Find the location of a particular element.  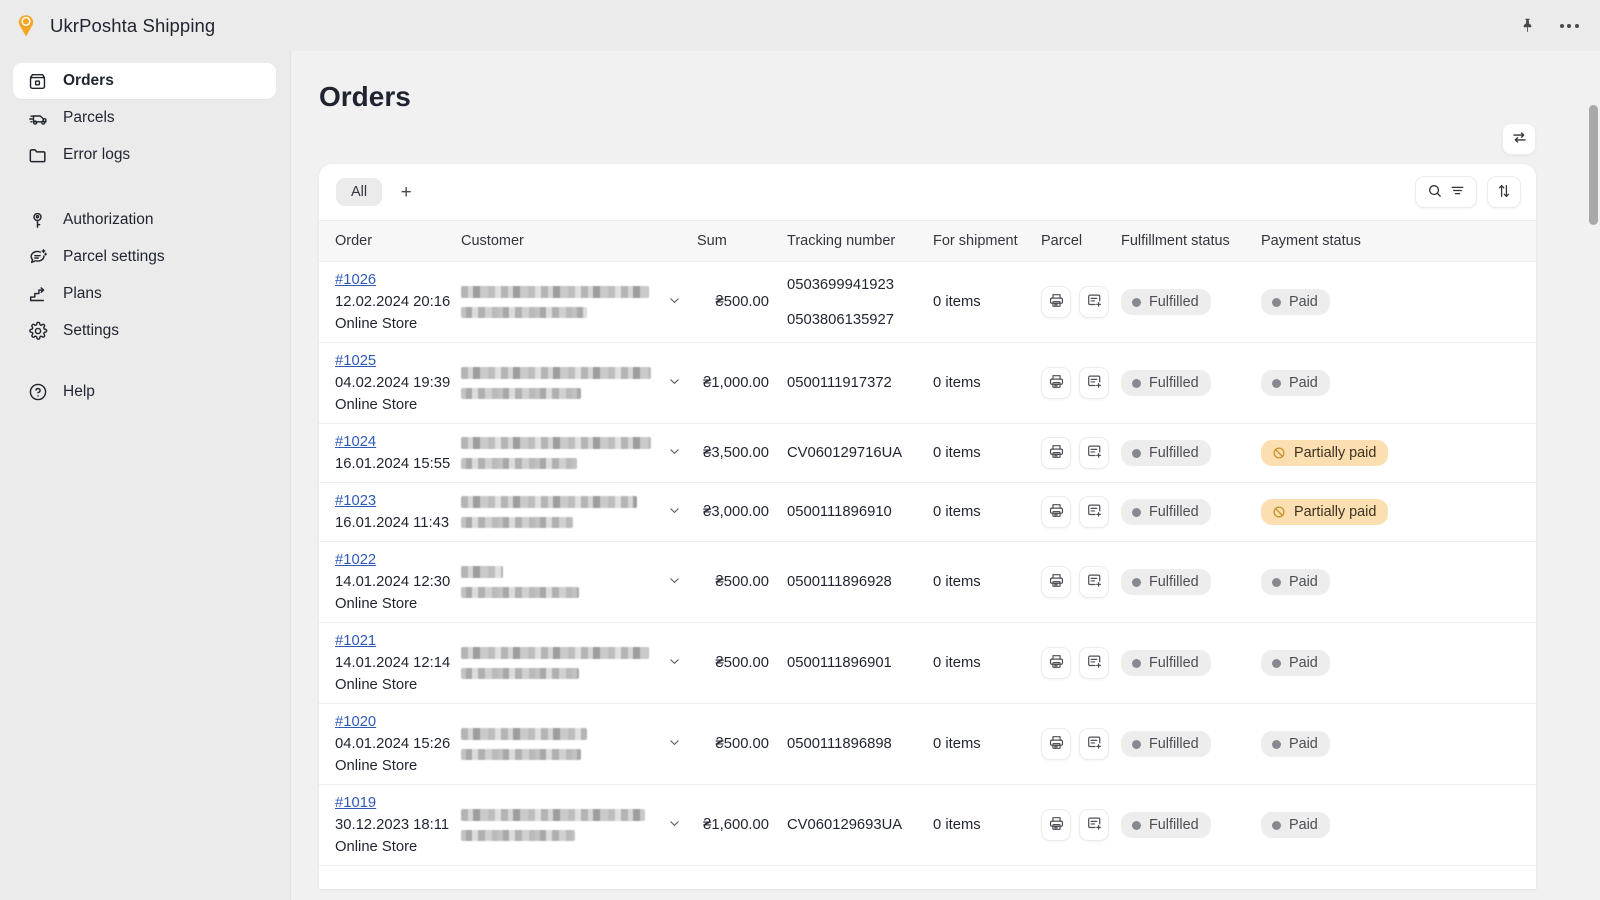

tracking-number: 0503806135927 is located at coordinates (840, 319).